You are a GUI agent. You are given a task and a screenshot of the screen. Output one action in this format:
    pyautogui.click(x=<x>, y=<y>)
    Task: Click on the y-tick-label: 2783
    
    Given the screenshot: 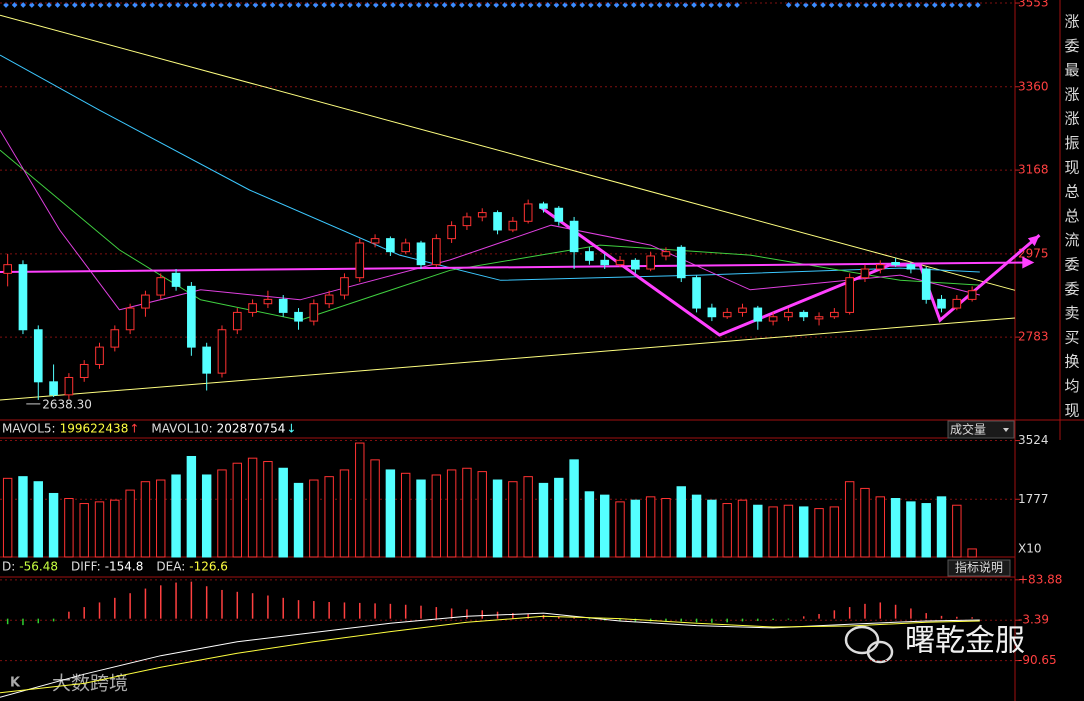 What is the action you would take?
    pyautogui.click(x=1033, y=337)
    